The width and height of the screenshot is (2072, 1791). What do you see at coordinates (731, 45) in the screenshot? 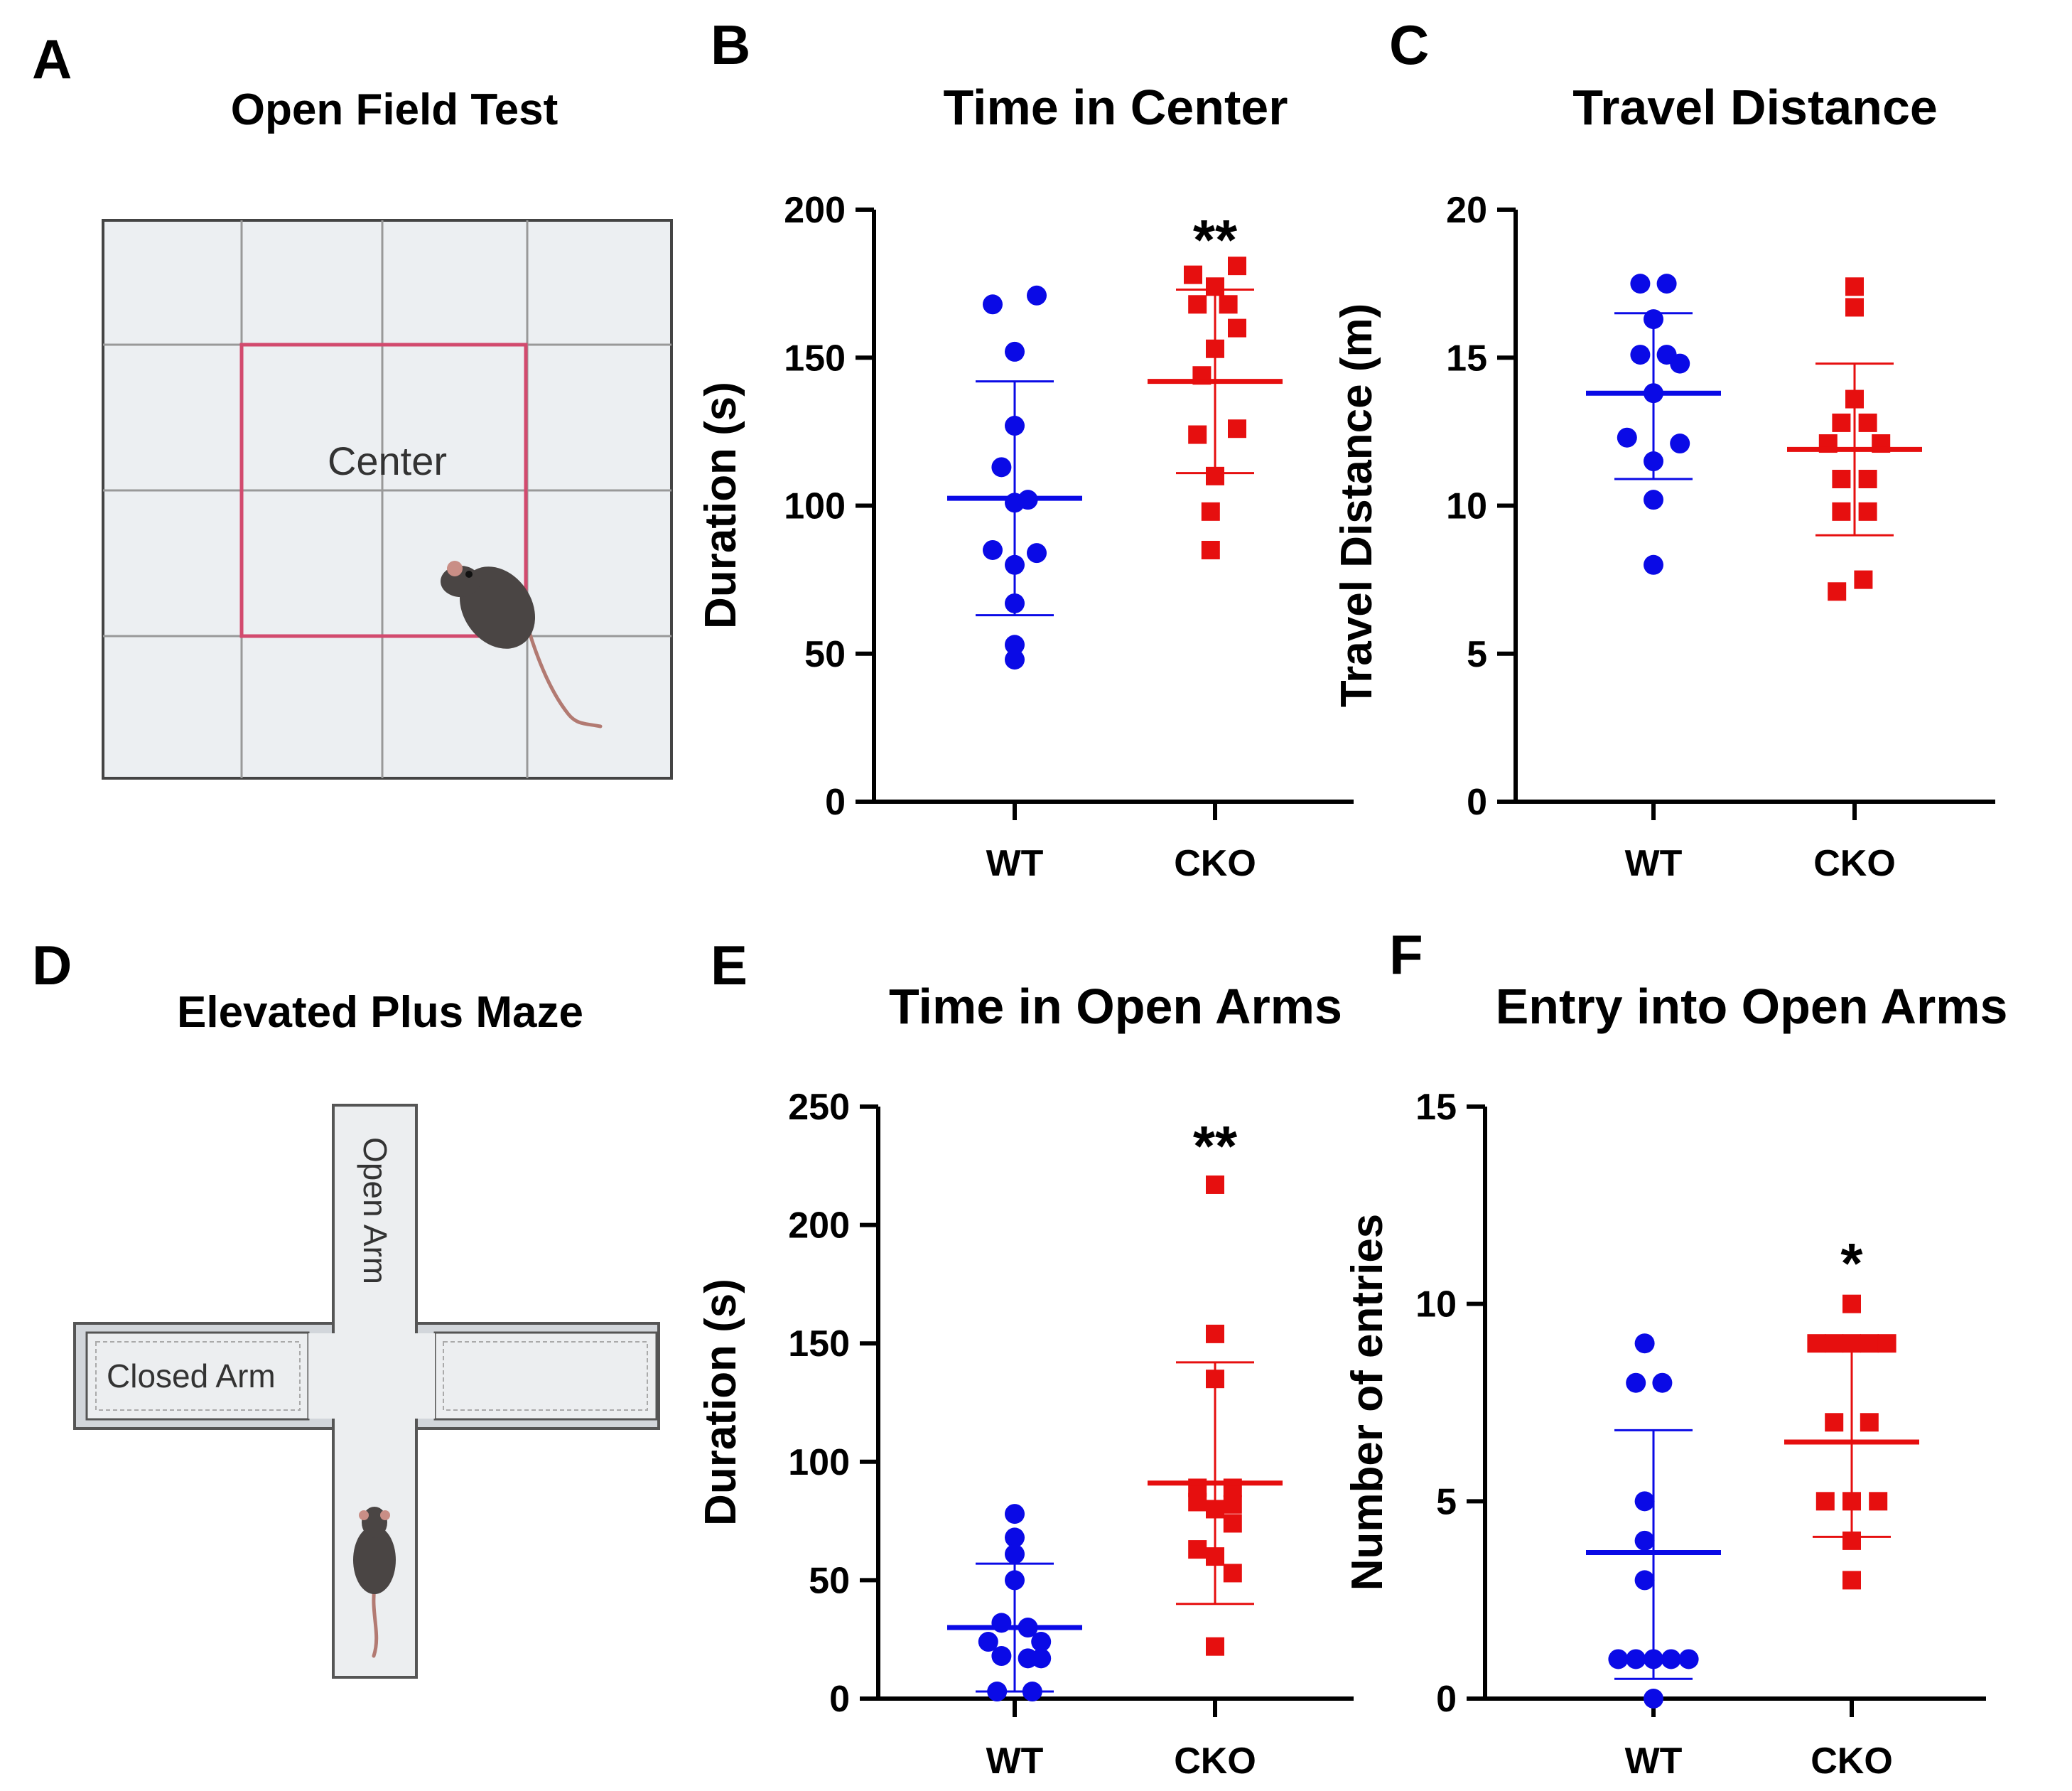
I see `panel-letter: B` at bounding box center [731, 45].